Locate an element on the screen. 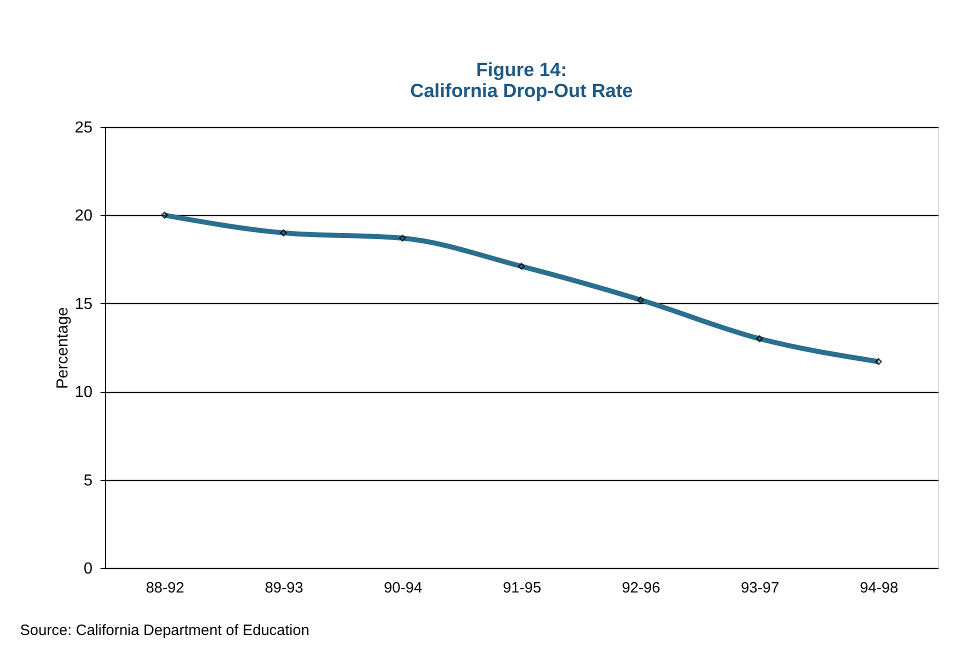 This screenshot has width=959, height=671. y-tick-label: 0 is located at coordinates (88, 569).